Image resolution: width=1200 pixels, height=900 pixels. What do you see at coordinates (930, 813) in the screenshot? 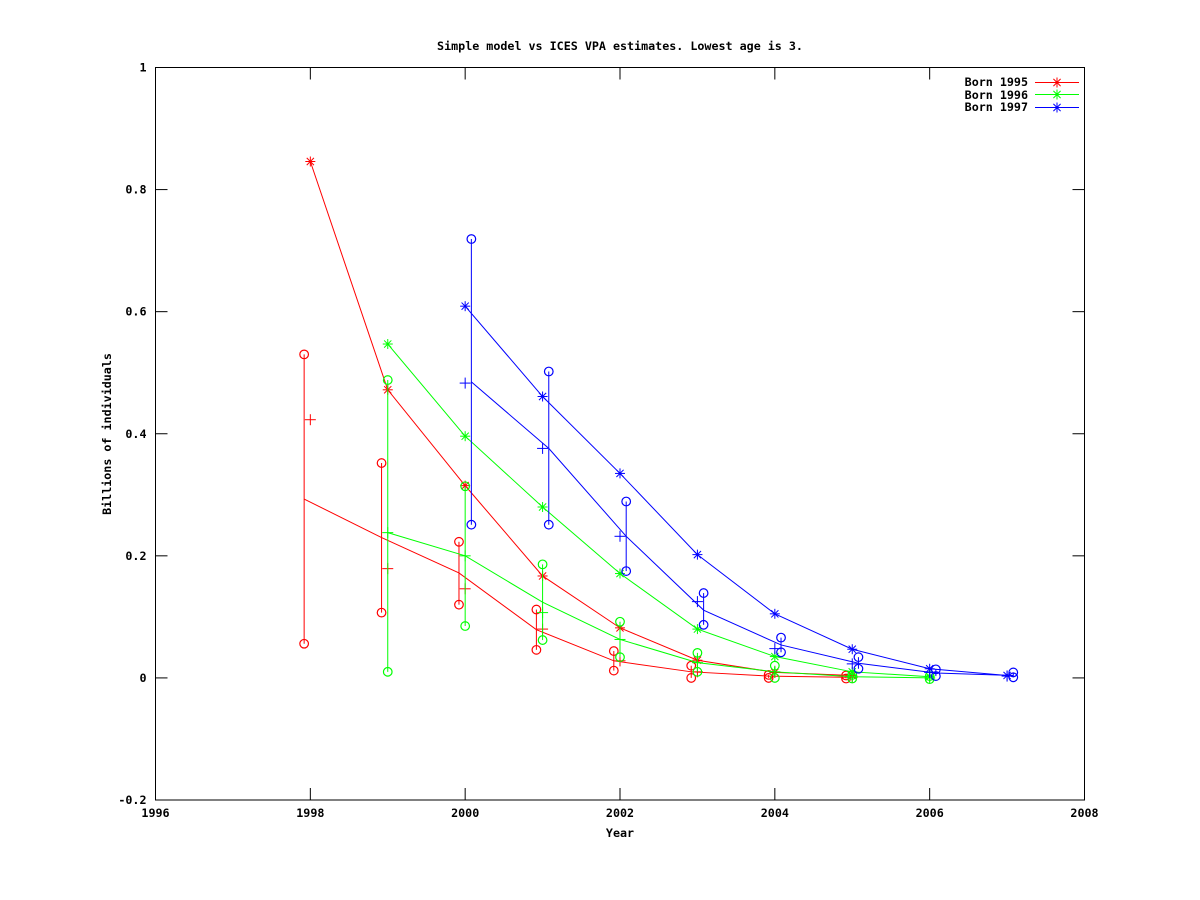
I see `x-tick-label: 2006` at bounding box center [930, 813].